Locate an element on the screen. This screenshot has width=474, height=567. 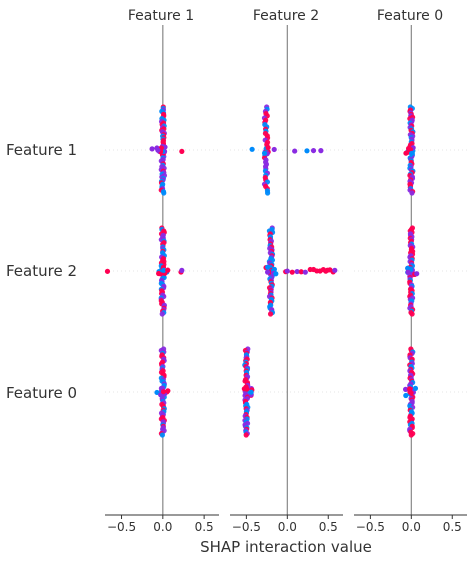
row-label-feature-1: Feature 1 is located at coordinates (41, 150).